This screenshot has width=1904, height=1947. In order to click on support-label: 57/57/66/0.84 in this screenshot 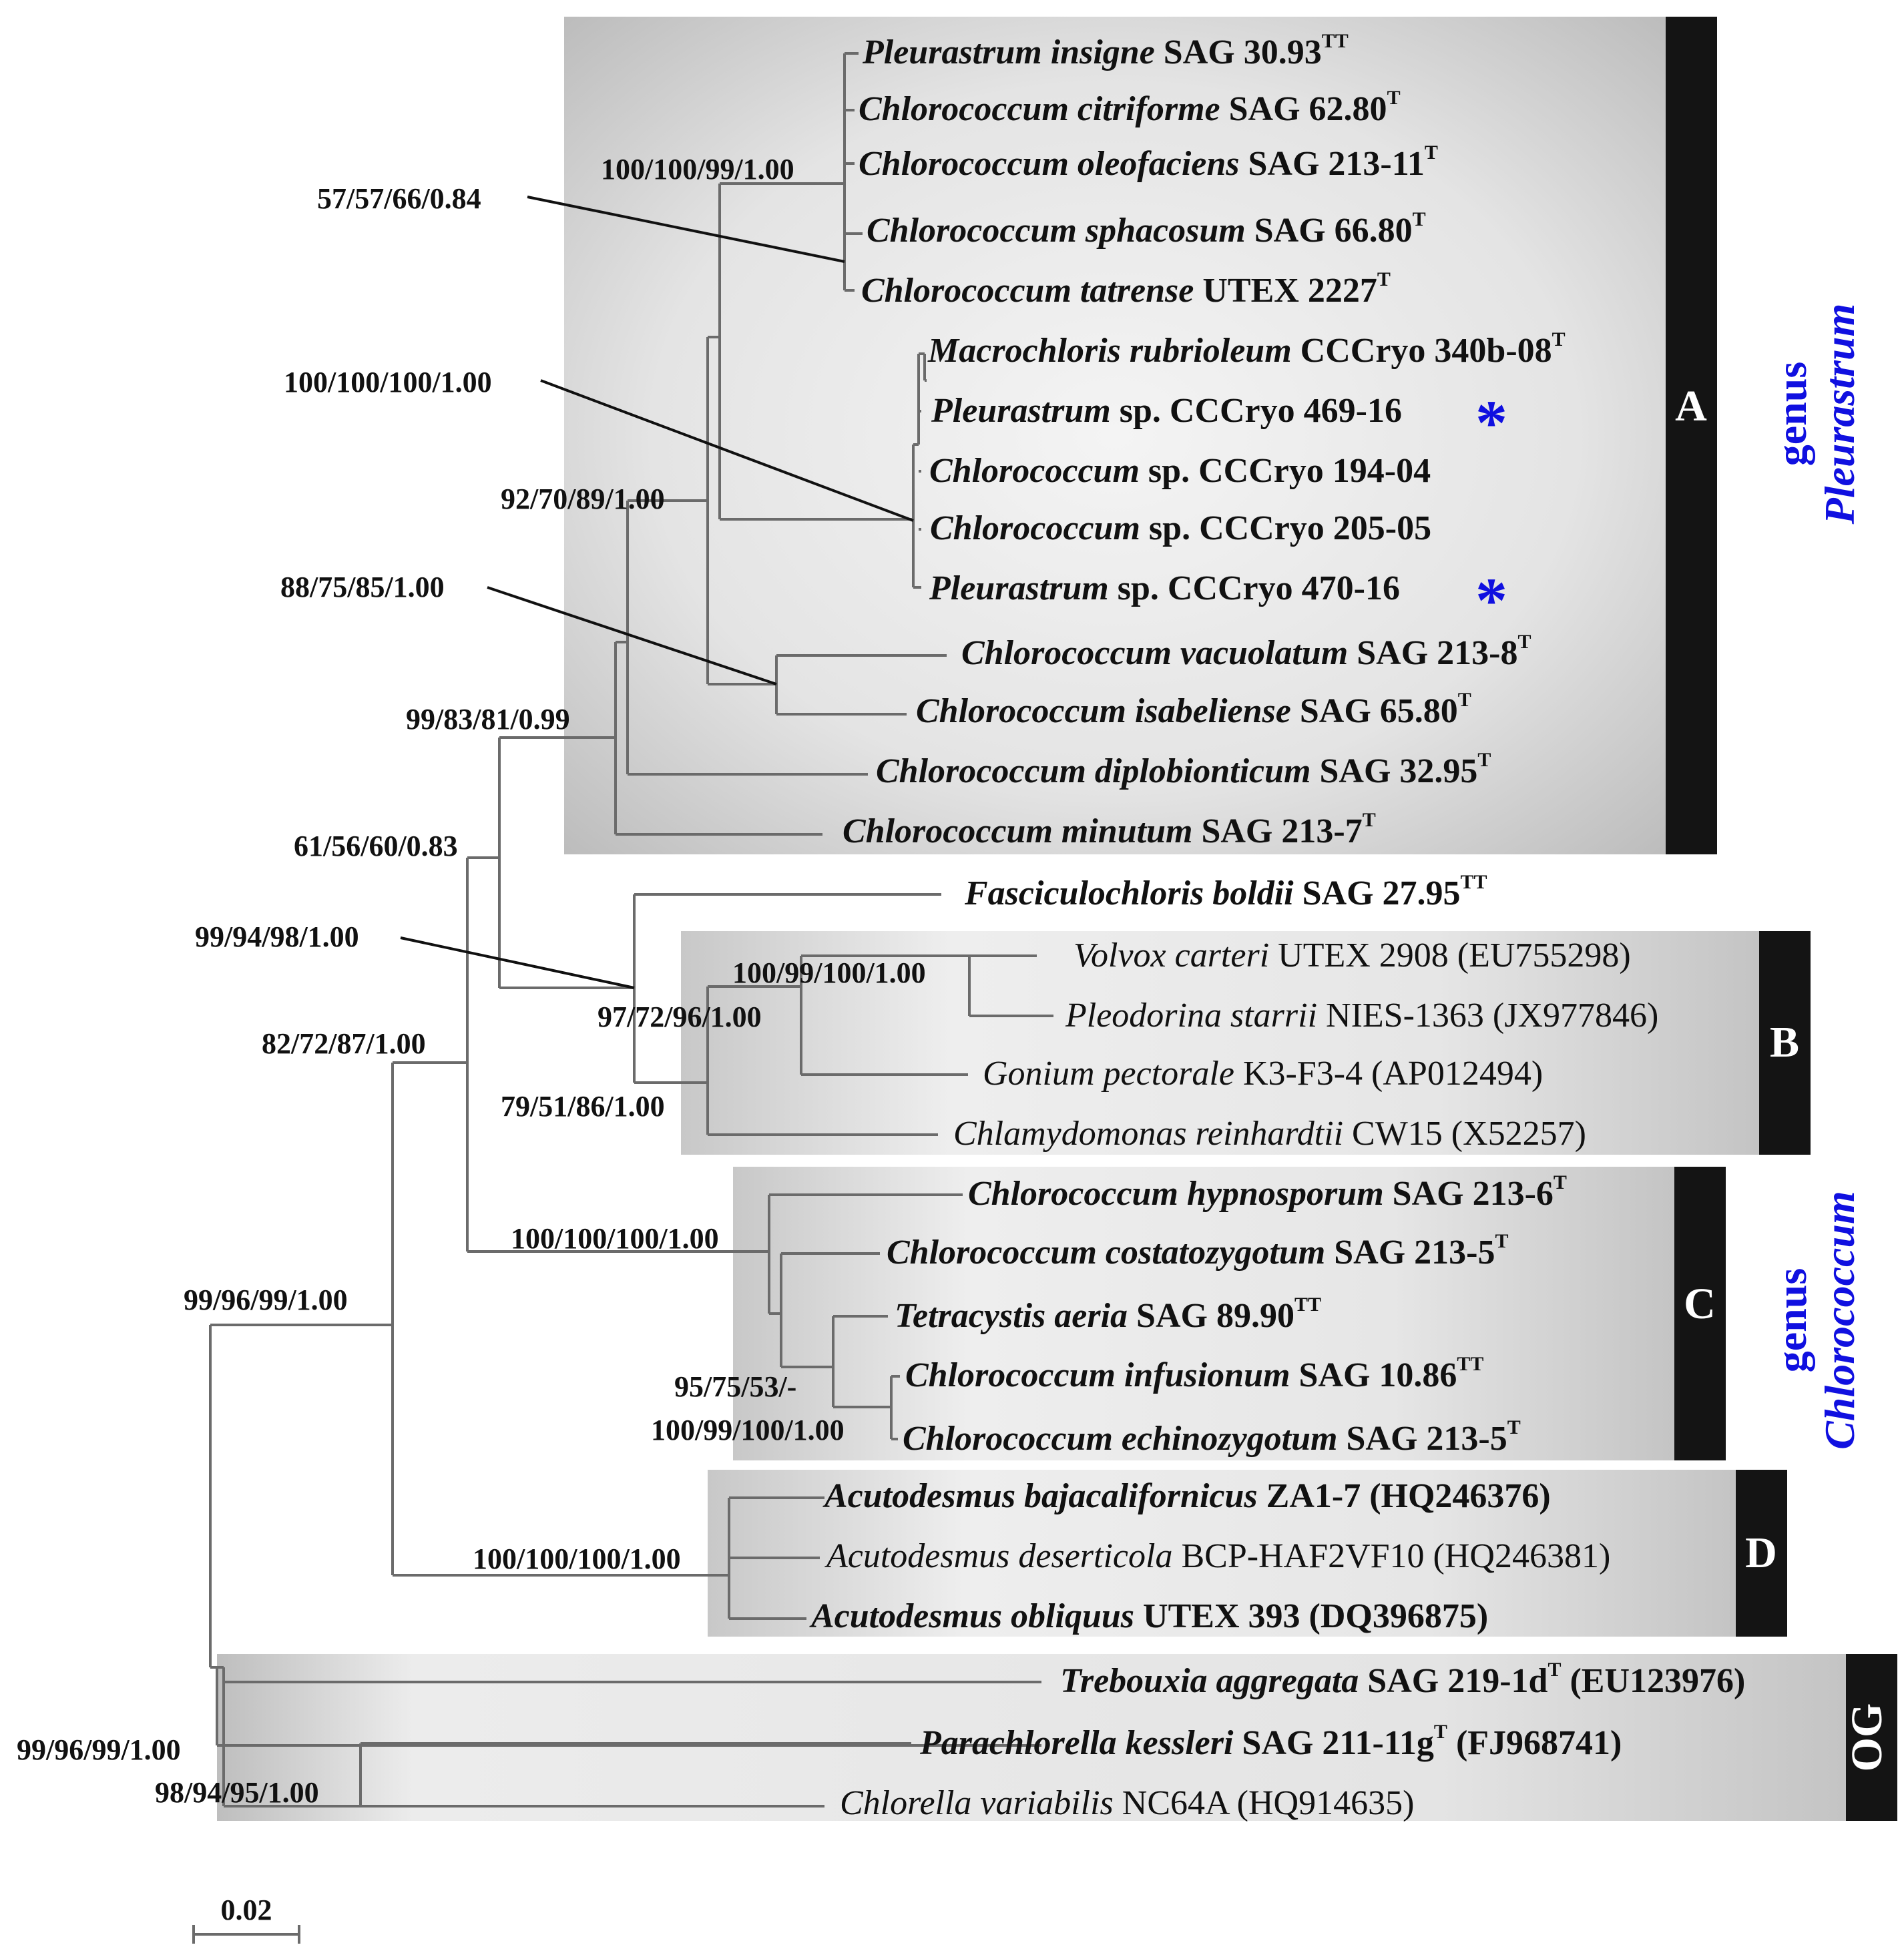, I will do `click(399, 198)`.